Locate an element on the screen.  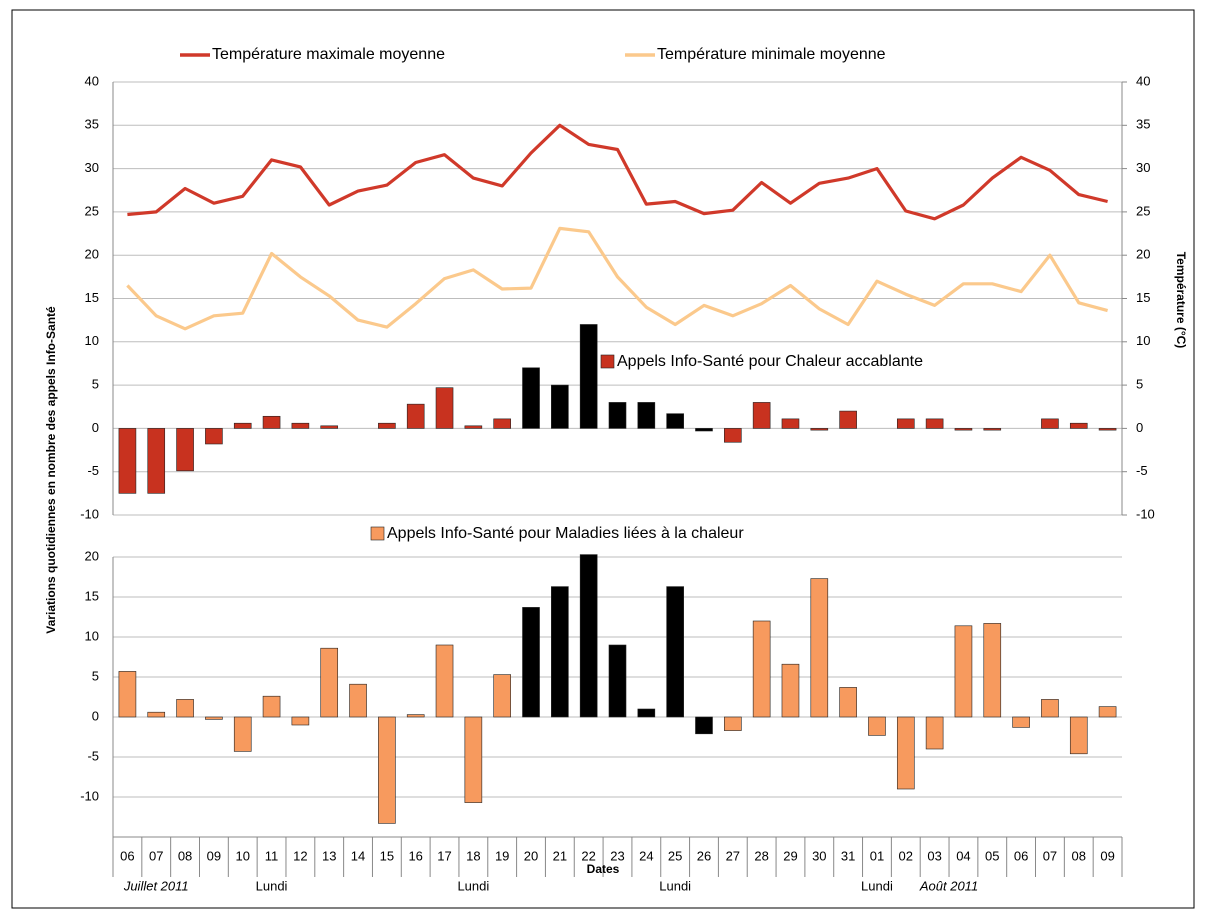
x-tick-label: 06 is located at coordinates (127, 855).